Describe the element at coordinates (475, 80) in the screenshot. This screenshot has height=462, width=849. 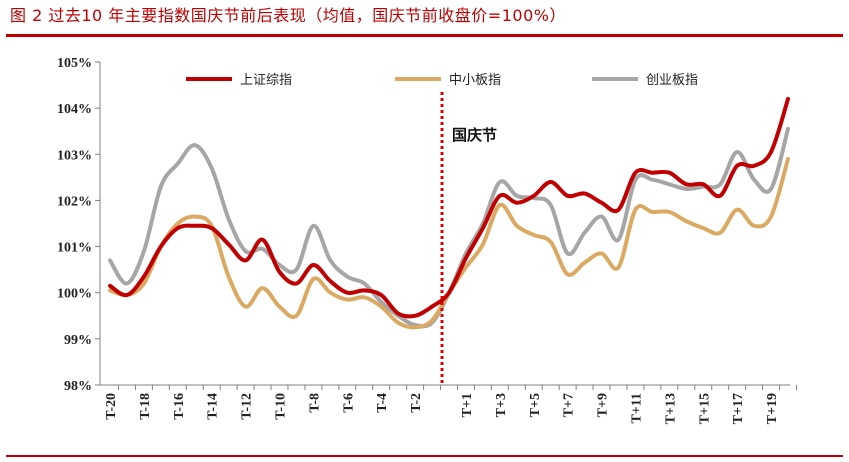
I see `legend-label: 中小板指` at that location.